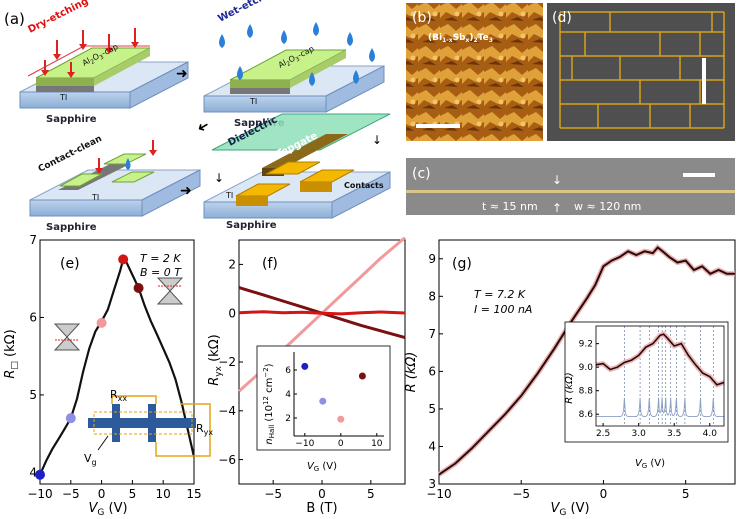  I want to click on wet-etching-label: Wet-etching, so click(249, 12).